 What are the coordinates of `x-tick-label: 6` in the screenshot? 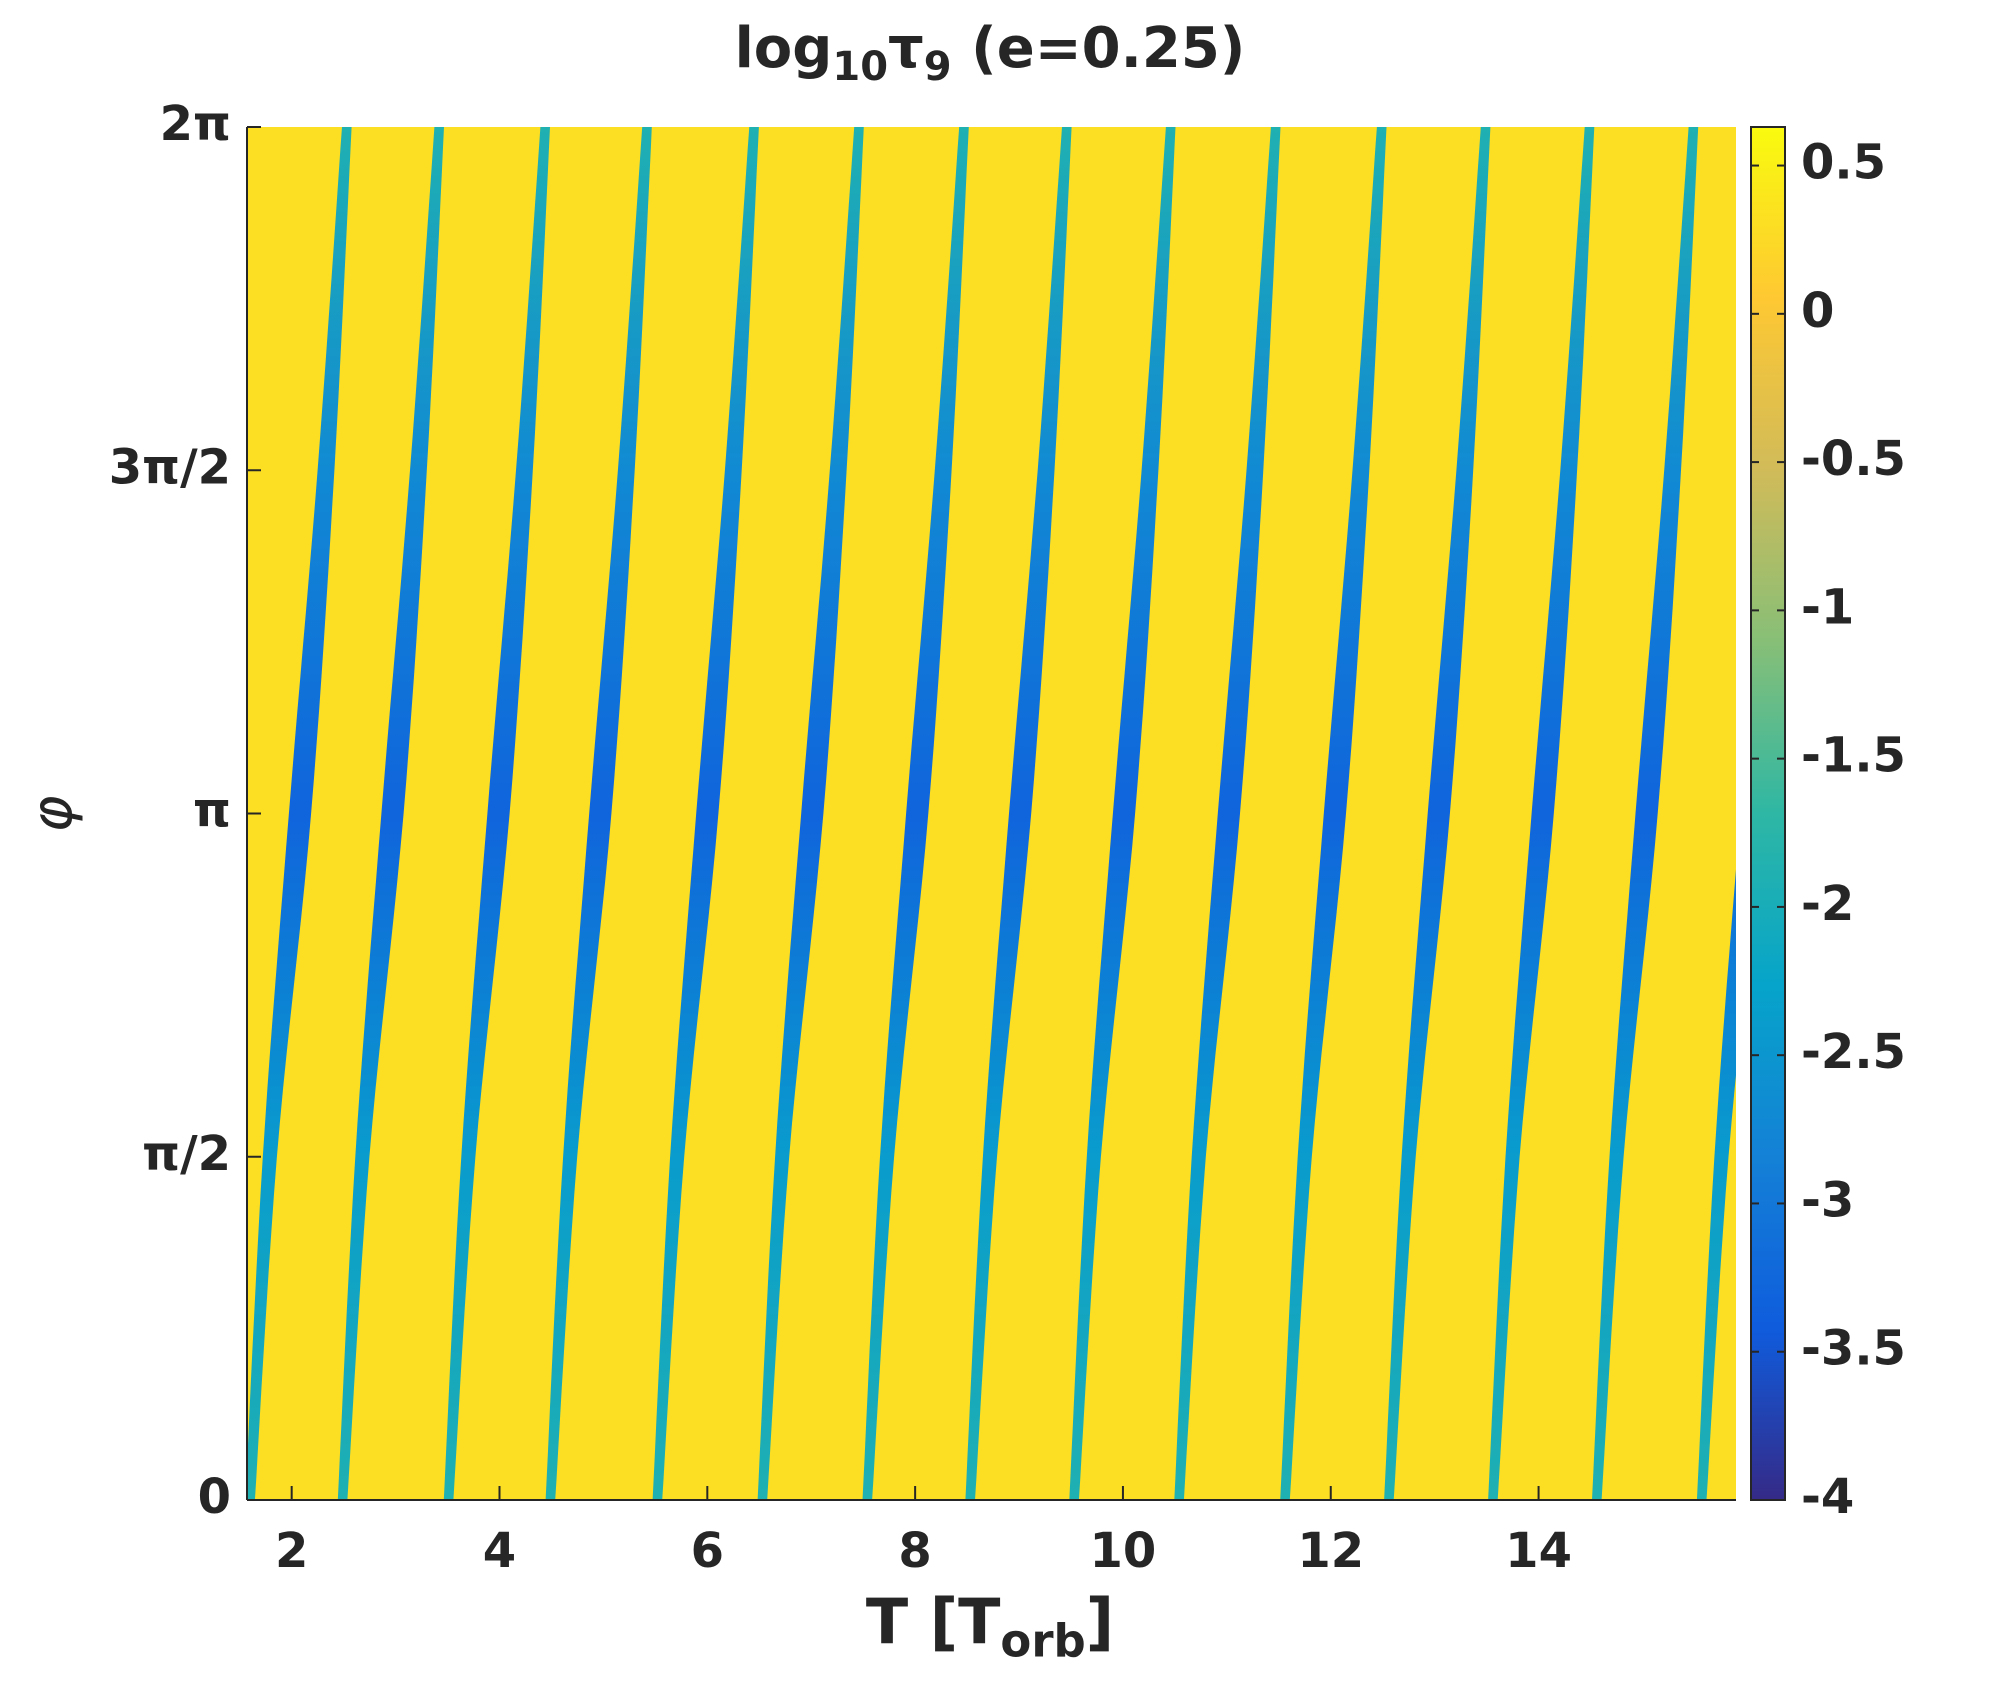 It's located at (707, 1551).